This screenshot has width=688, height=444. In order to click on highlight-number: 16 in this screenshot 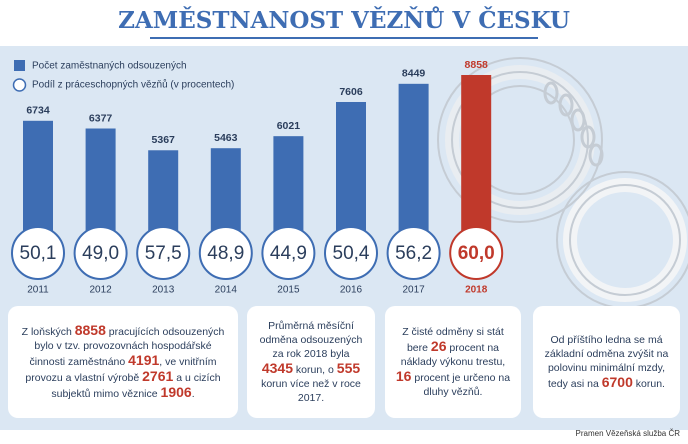, I will do `click(403, 376)`.